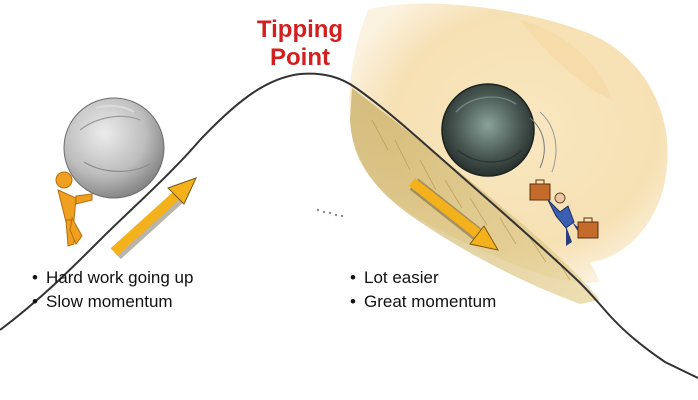 The width and height of the screenshot is (698, 400). Describe the element at coordinates (74, 209) in the screenshot. I see `pushing-figure-icon` at that location.